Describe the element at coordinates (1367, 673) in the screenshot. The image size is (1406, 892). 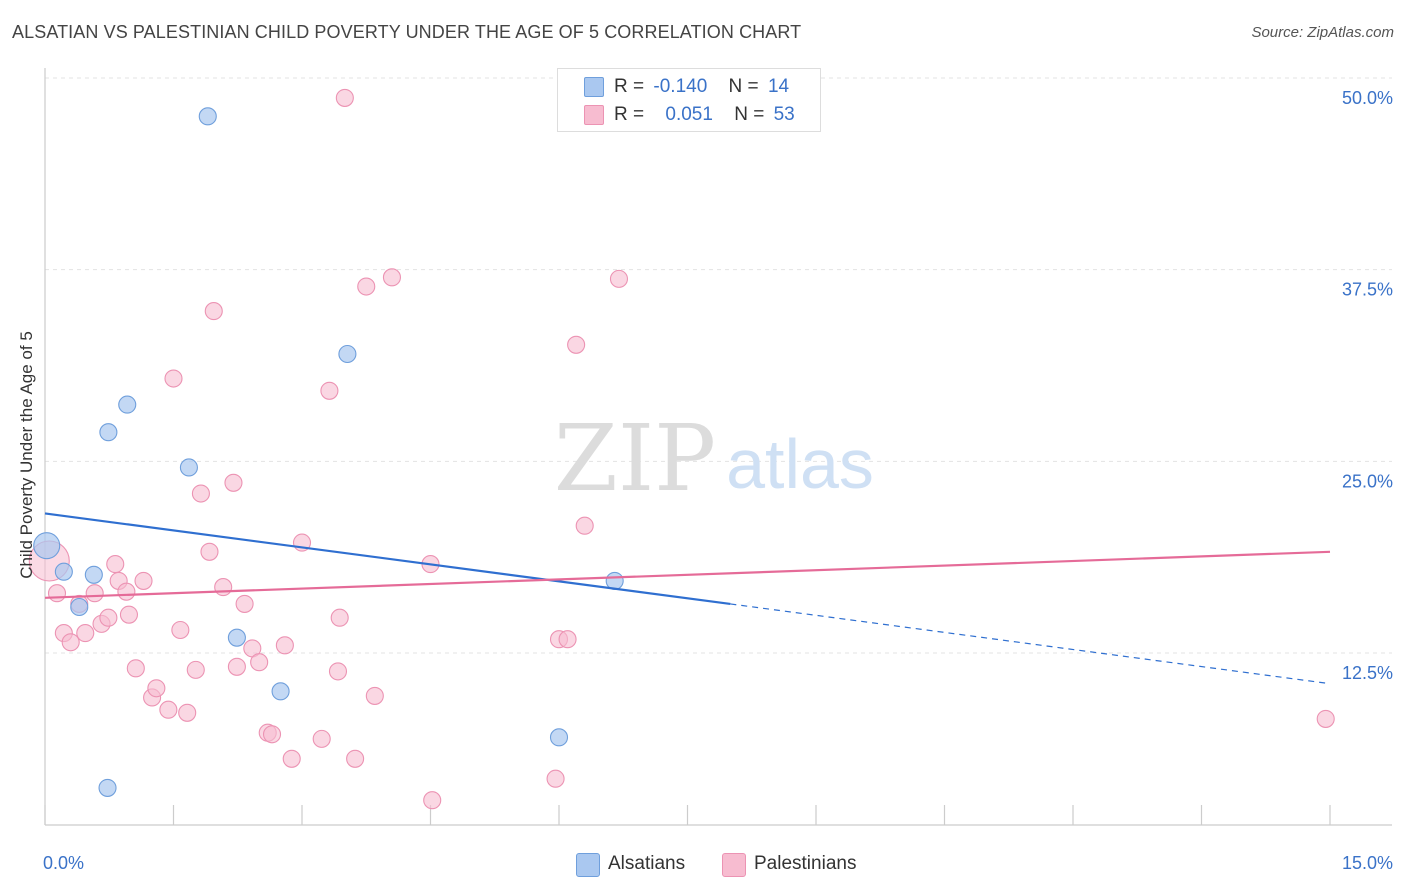
I see `y-tick-label: 12.5%` at that location.